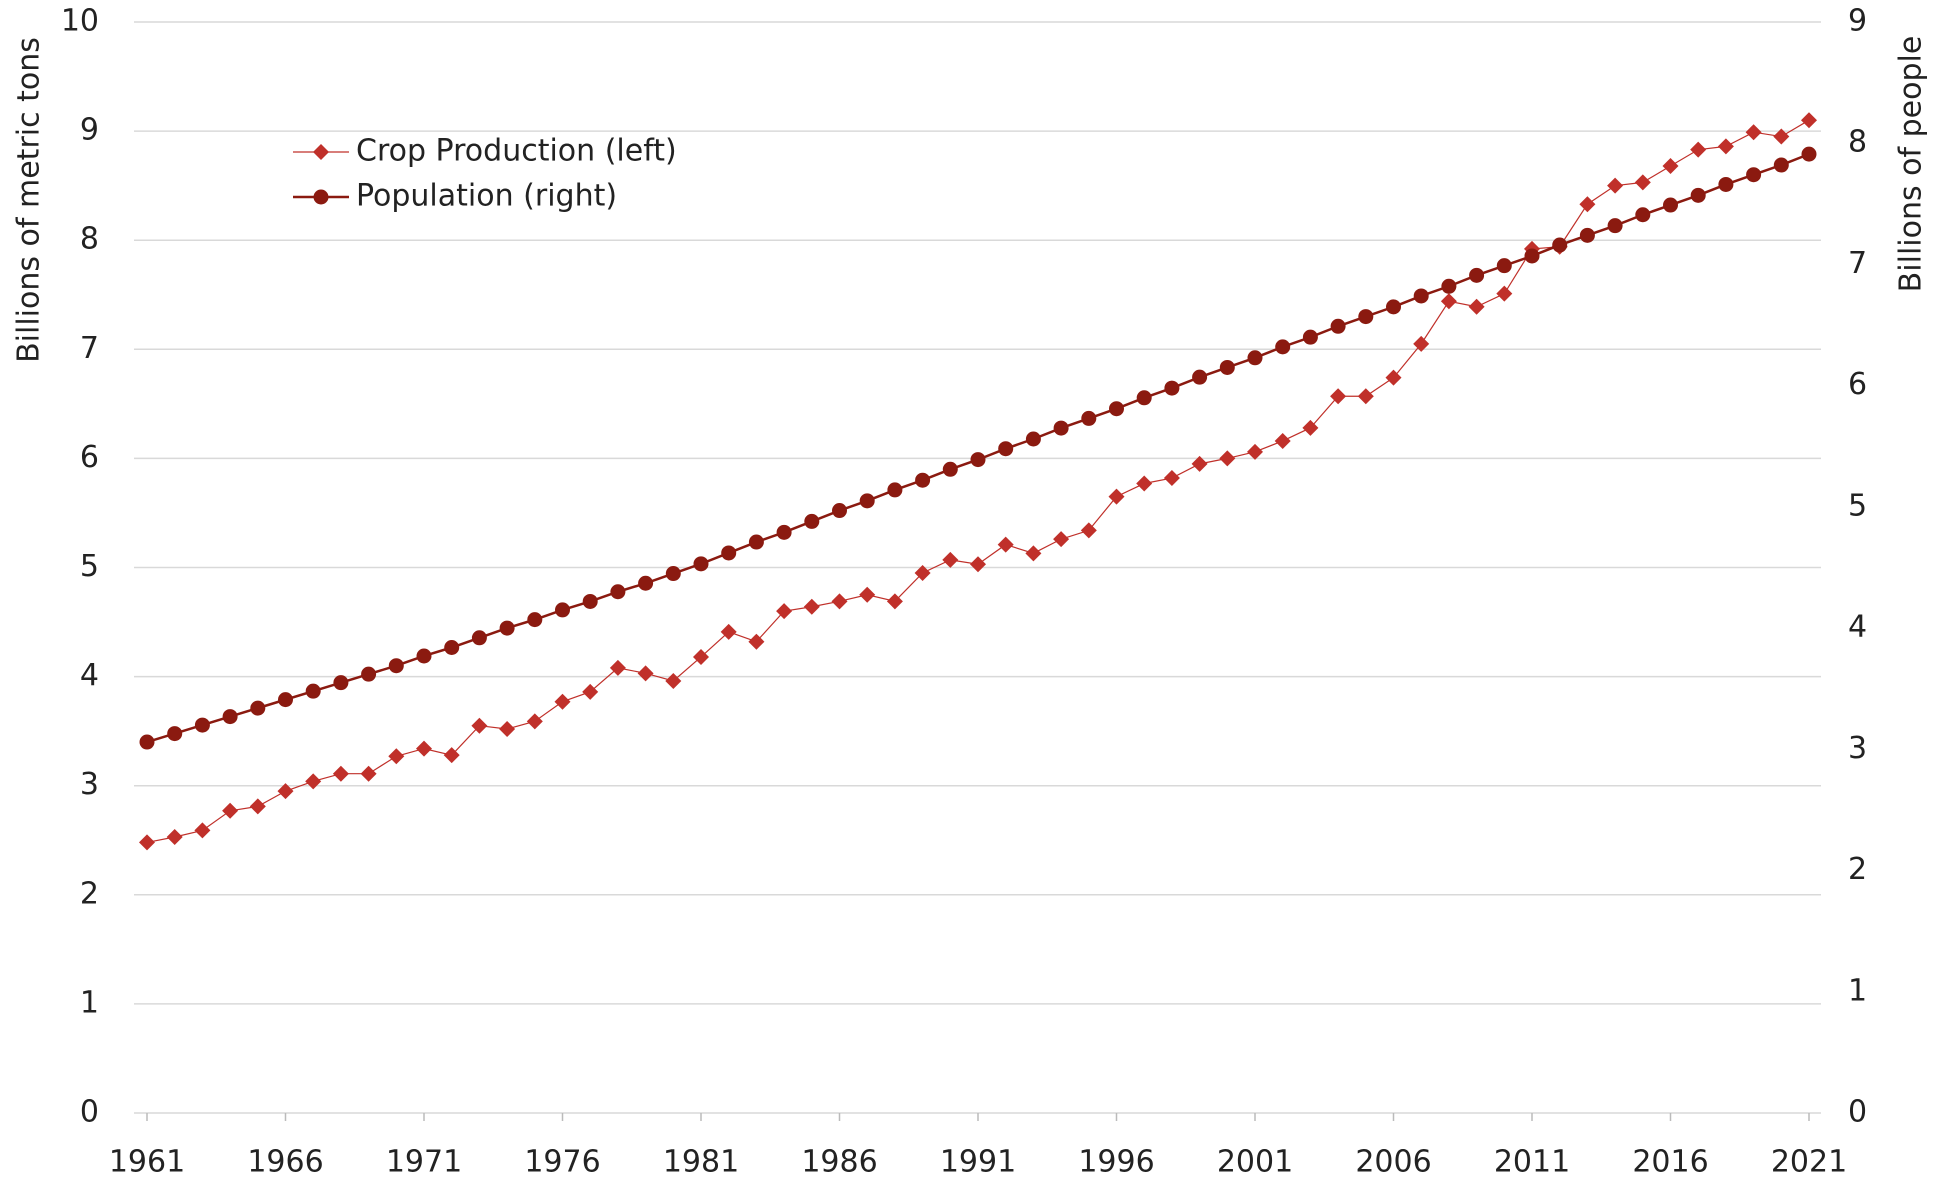 The height and width of the screenshot is (1180, 1948). What do you see at coordinates (1857, 21) in the screenshot?
I see `y2-tick-label: 9` at bounding box center [1857, 21].